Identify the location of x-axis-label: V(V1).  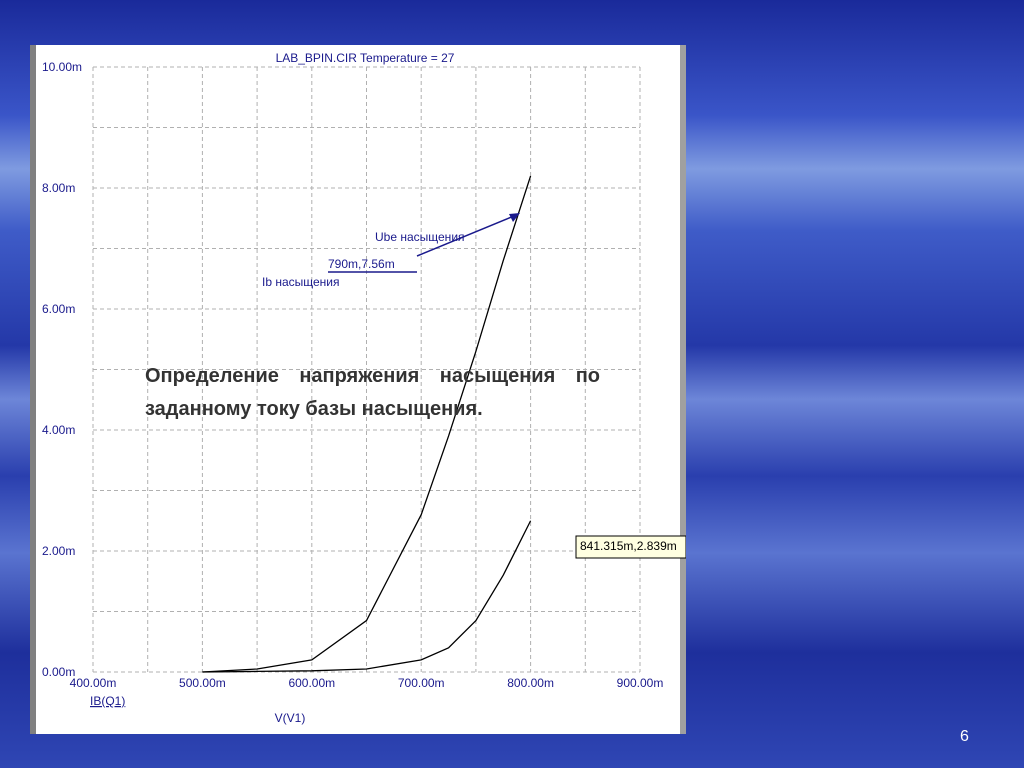
(290, 718).